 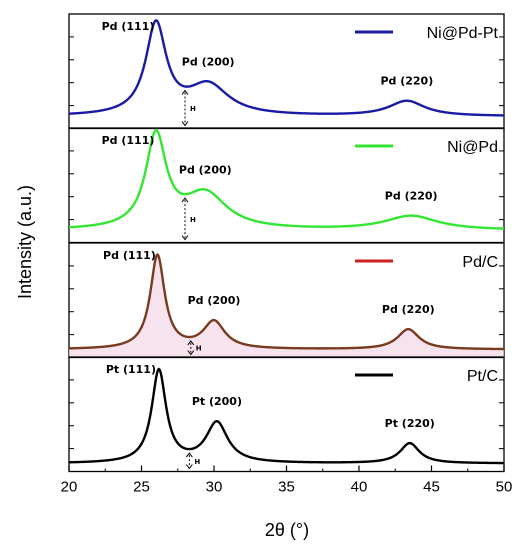 I want to click on peak-label: Pt (220), so click(x=410, y=423).